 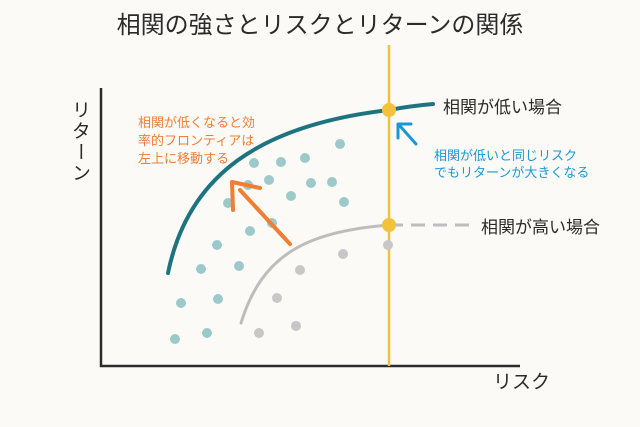 What do you see at coordinates (389, 225) in the screenshot?
I see `high-correlation-marker` at bounding box center [389, 225].